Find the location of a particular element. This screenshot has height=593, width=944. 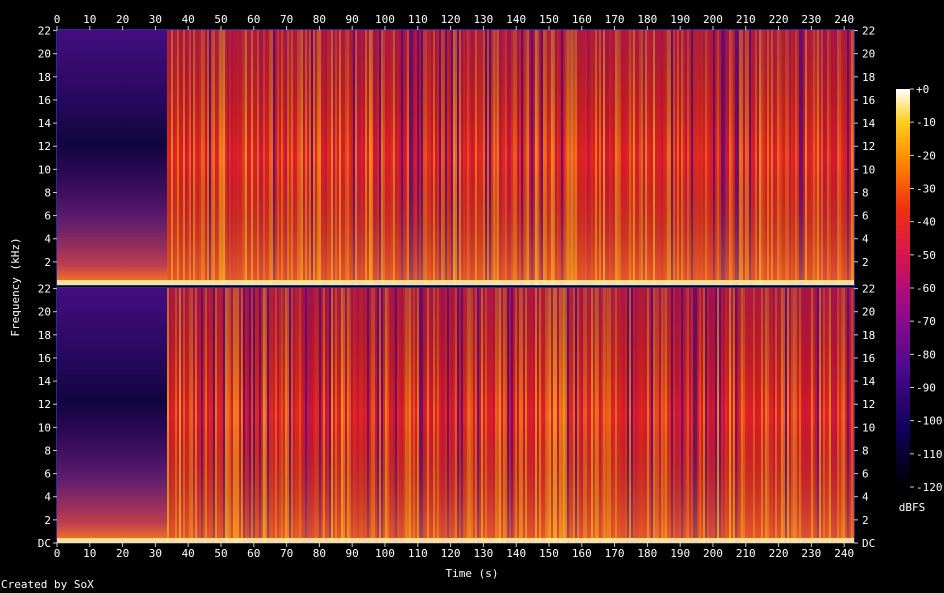

y-tick-label-left: 2 is located at coordinates (47, 262).